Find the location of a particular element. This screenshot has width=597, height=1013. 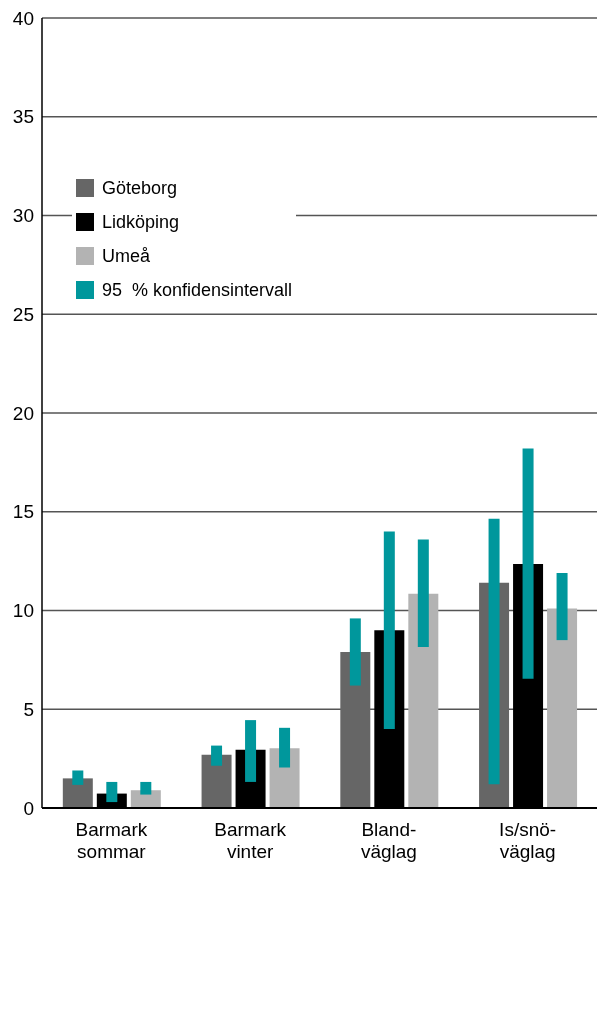

y-tick-label: 20 is located at coordinates (23, 413).